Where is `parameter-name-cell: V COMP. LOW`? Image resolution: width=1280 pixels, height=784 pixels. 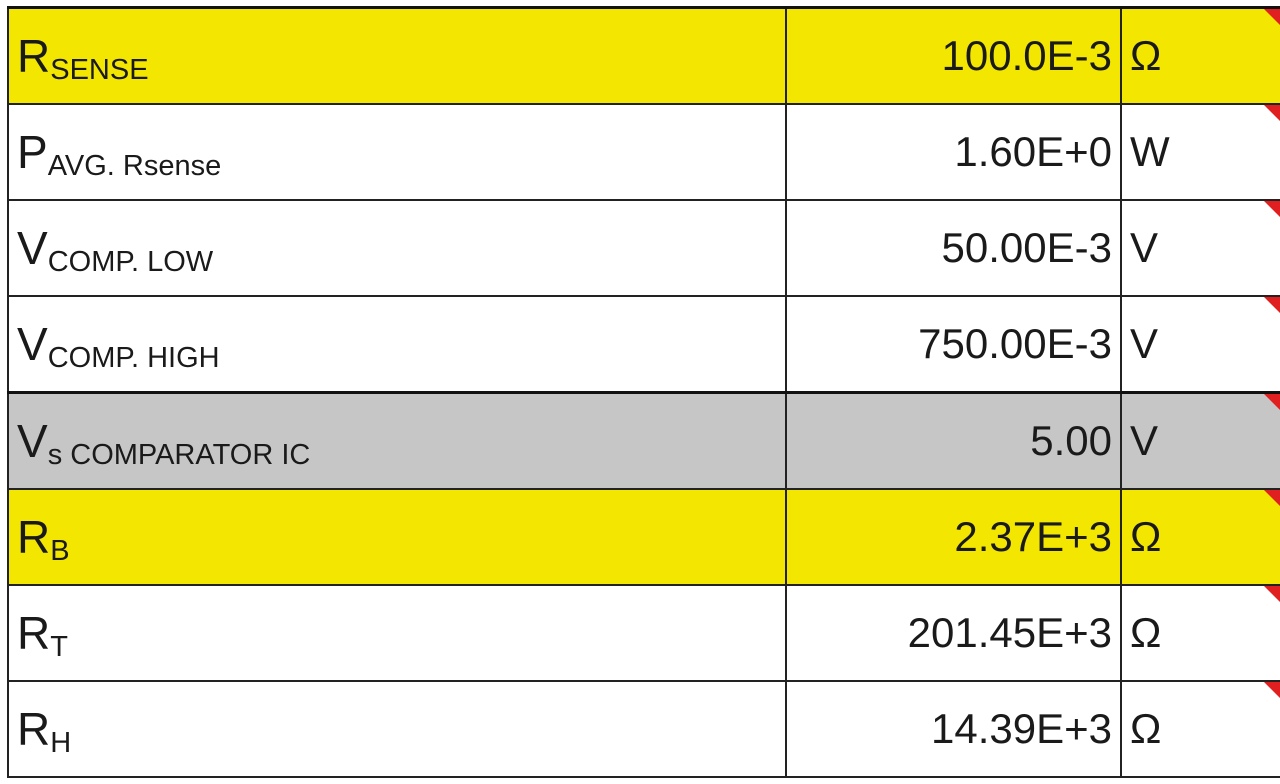 parameter-name-cell: V COMP. LOW is located at coordinates (397, 248).